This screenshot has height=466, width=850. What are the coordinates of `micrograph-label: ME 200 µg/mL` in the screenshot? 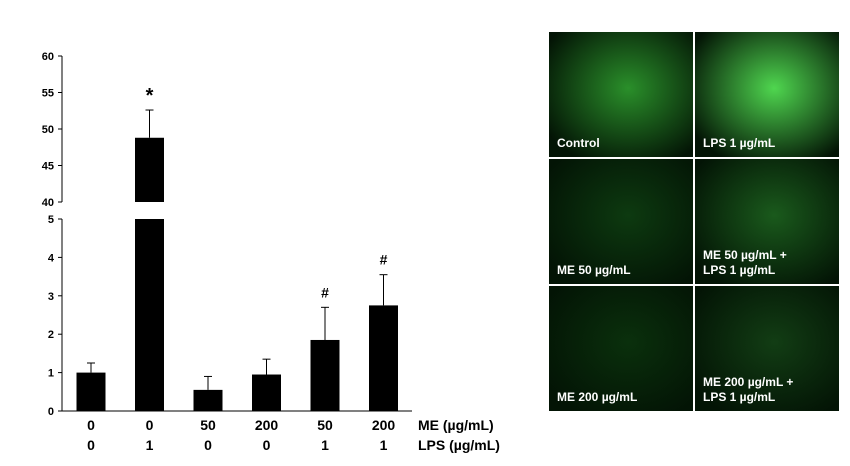 It's located at (597, 397).